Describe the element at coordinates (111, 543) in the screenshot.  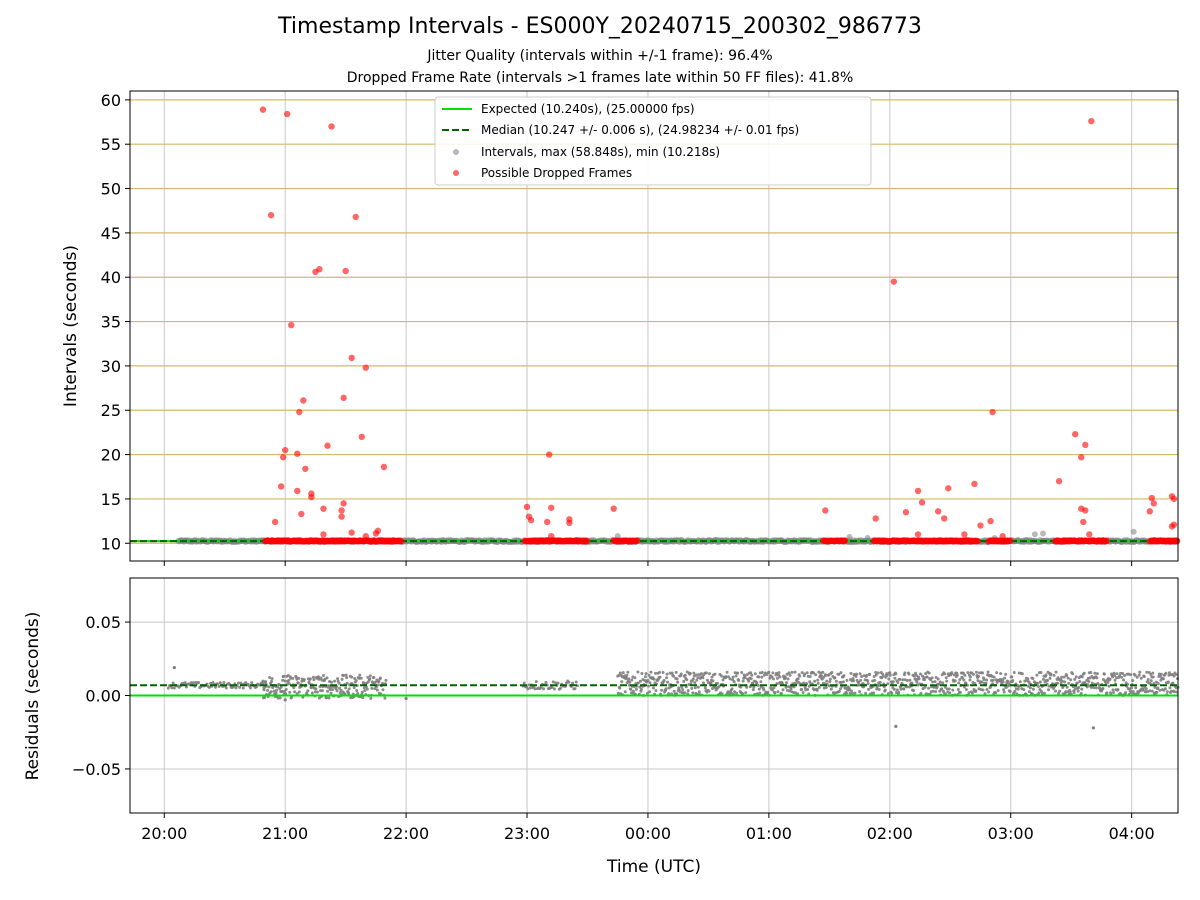
I see `top-y-tick-label: 10` at that location.